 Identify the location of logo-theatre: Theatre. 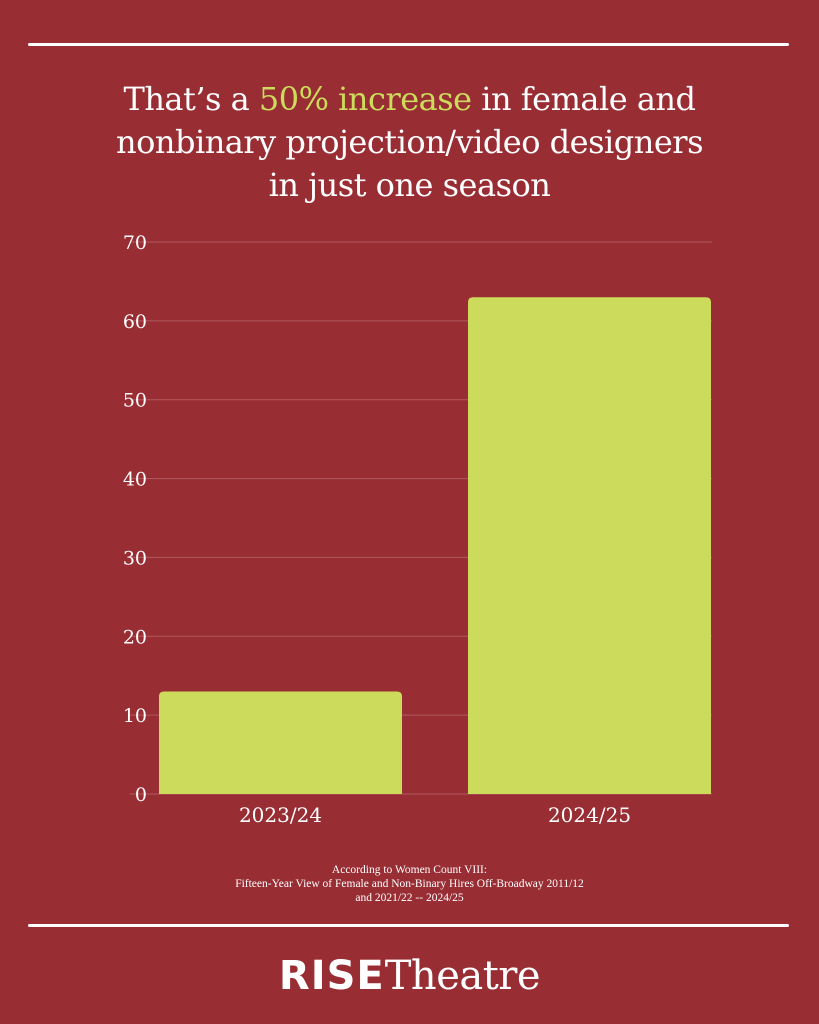
(462, 976).